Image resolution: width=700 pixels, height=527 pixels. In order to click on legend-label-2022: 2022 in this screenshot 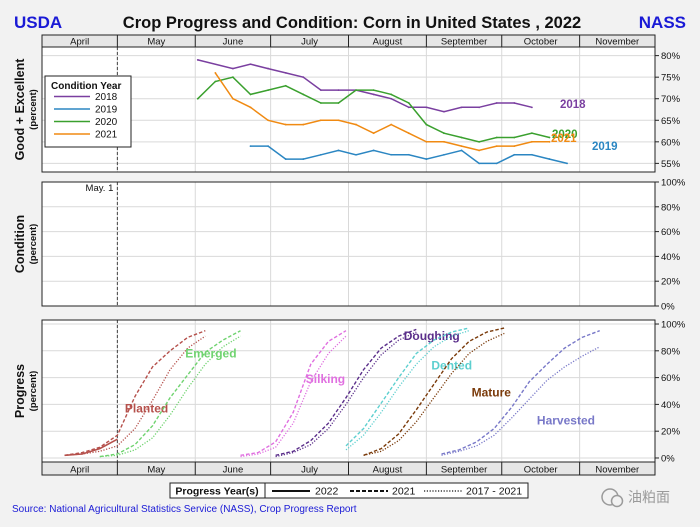, I will do `click(327, 492)`.